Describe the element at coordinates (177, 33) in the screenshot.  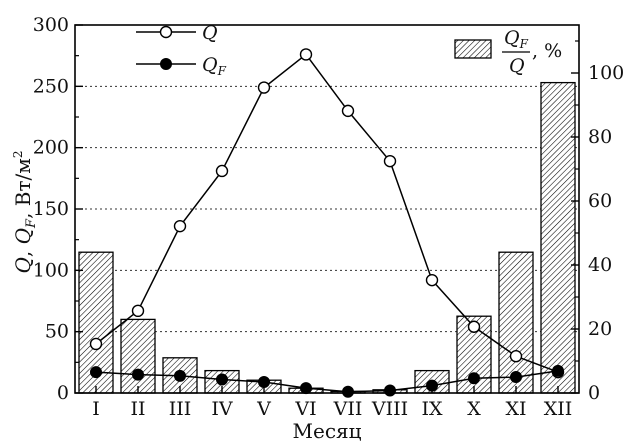
I see `legend-q: Q` at that location.